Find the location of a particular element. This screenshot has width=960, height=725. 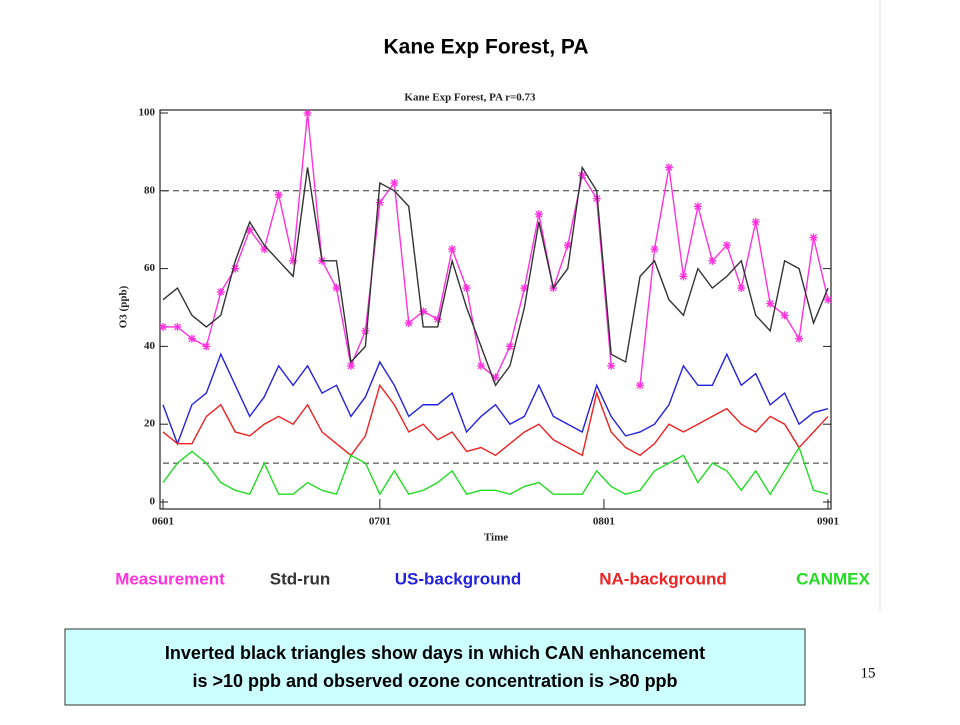

y-tick-label: 80 is located at coordinates (150, 190).